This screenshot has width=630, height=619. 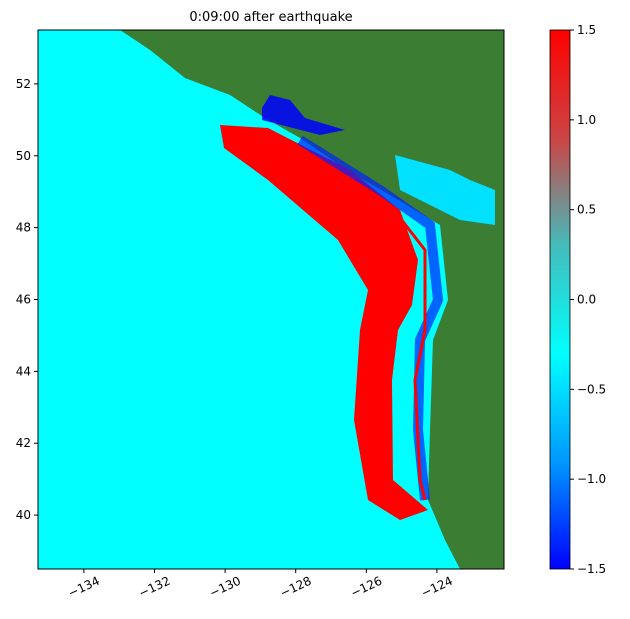 I want to click on colorbar-tick-label: 0.0, so click(x=586, y=300).